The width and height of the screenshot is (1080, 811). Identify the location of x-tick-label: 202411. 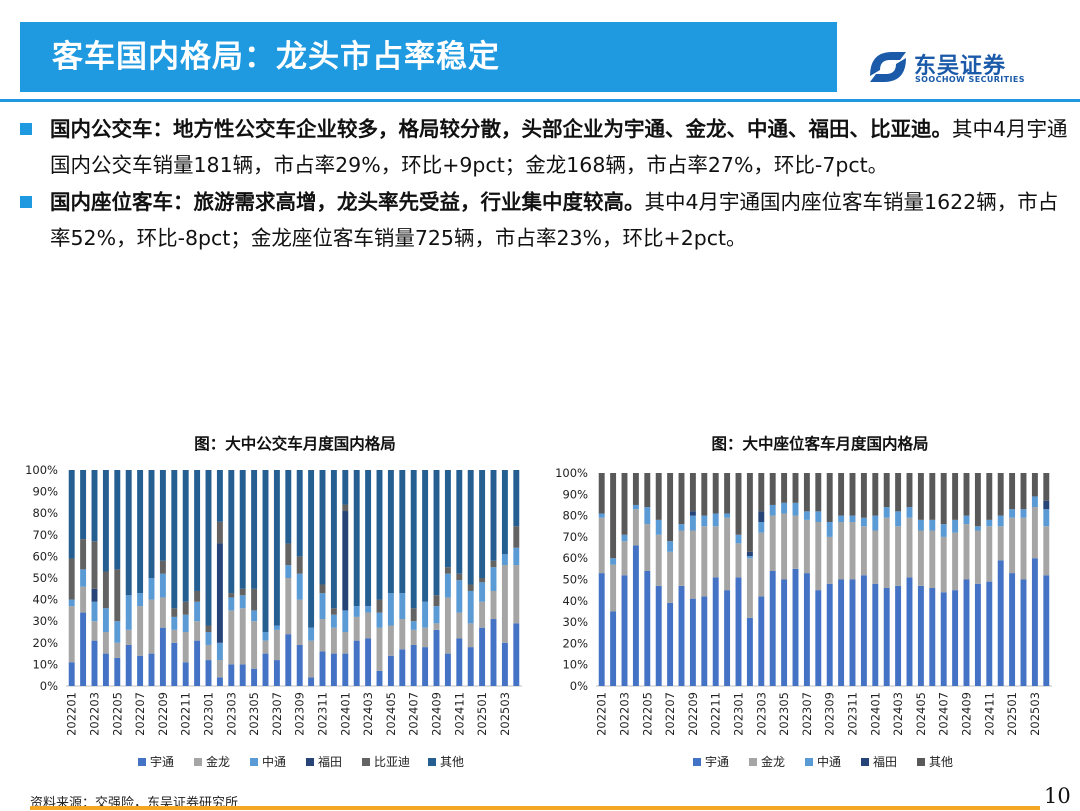
(989, 714).